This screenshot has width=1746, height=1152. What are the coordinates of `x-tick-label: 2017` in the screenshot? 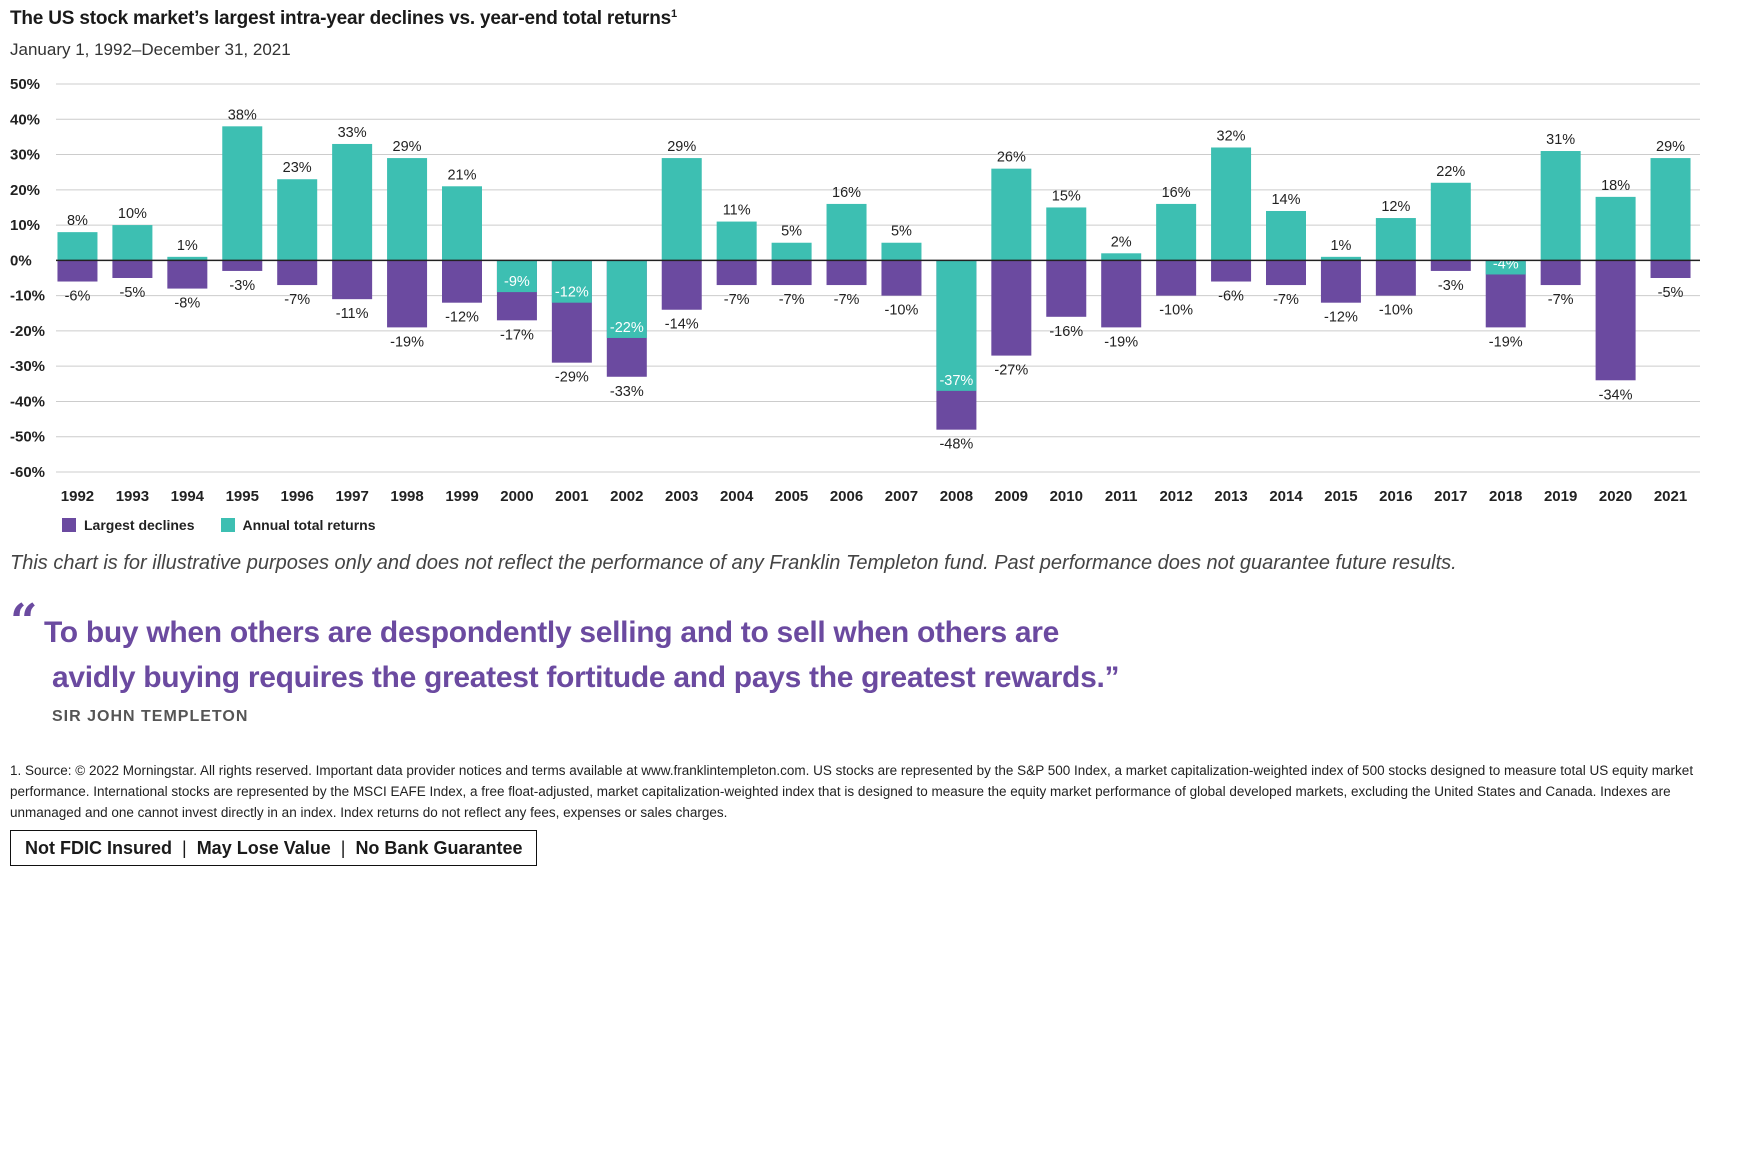 It's located at (1450, 496).